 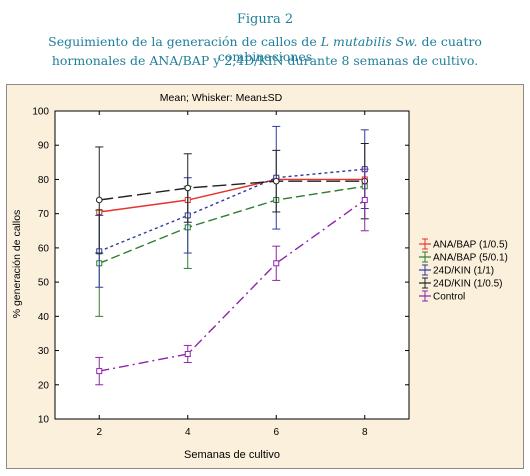 What do you see at coordinates (44, 317) in the screenshot?
I see `y-tick-label: 40` at bounding box center [44, 317].